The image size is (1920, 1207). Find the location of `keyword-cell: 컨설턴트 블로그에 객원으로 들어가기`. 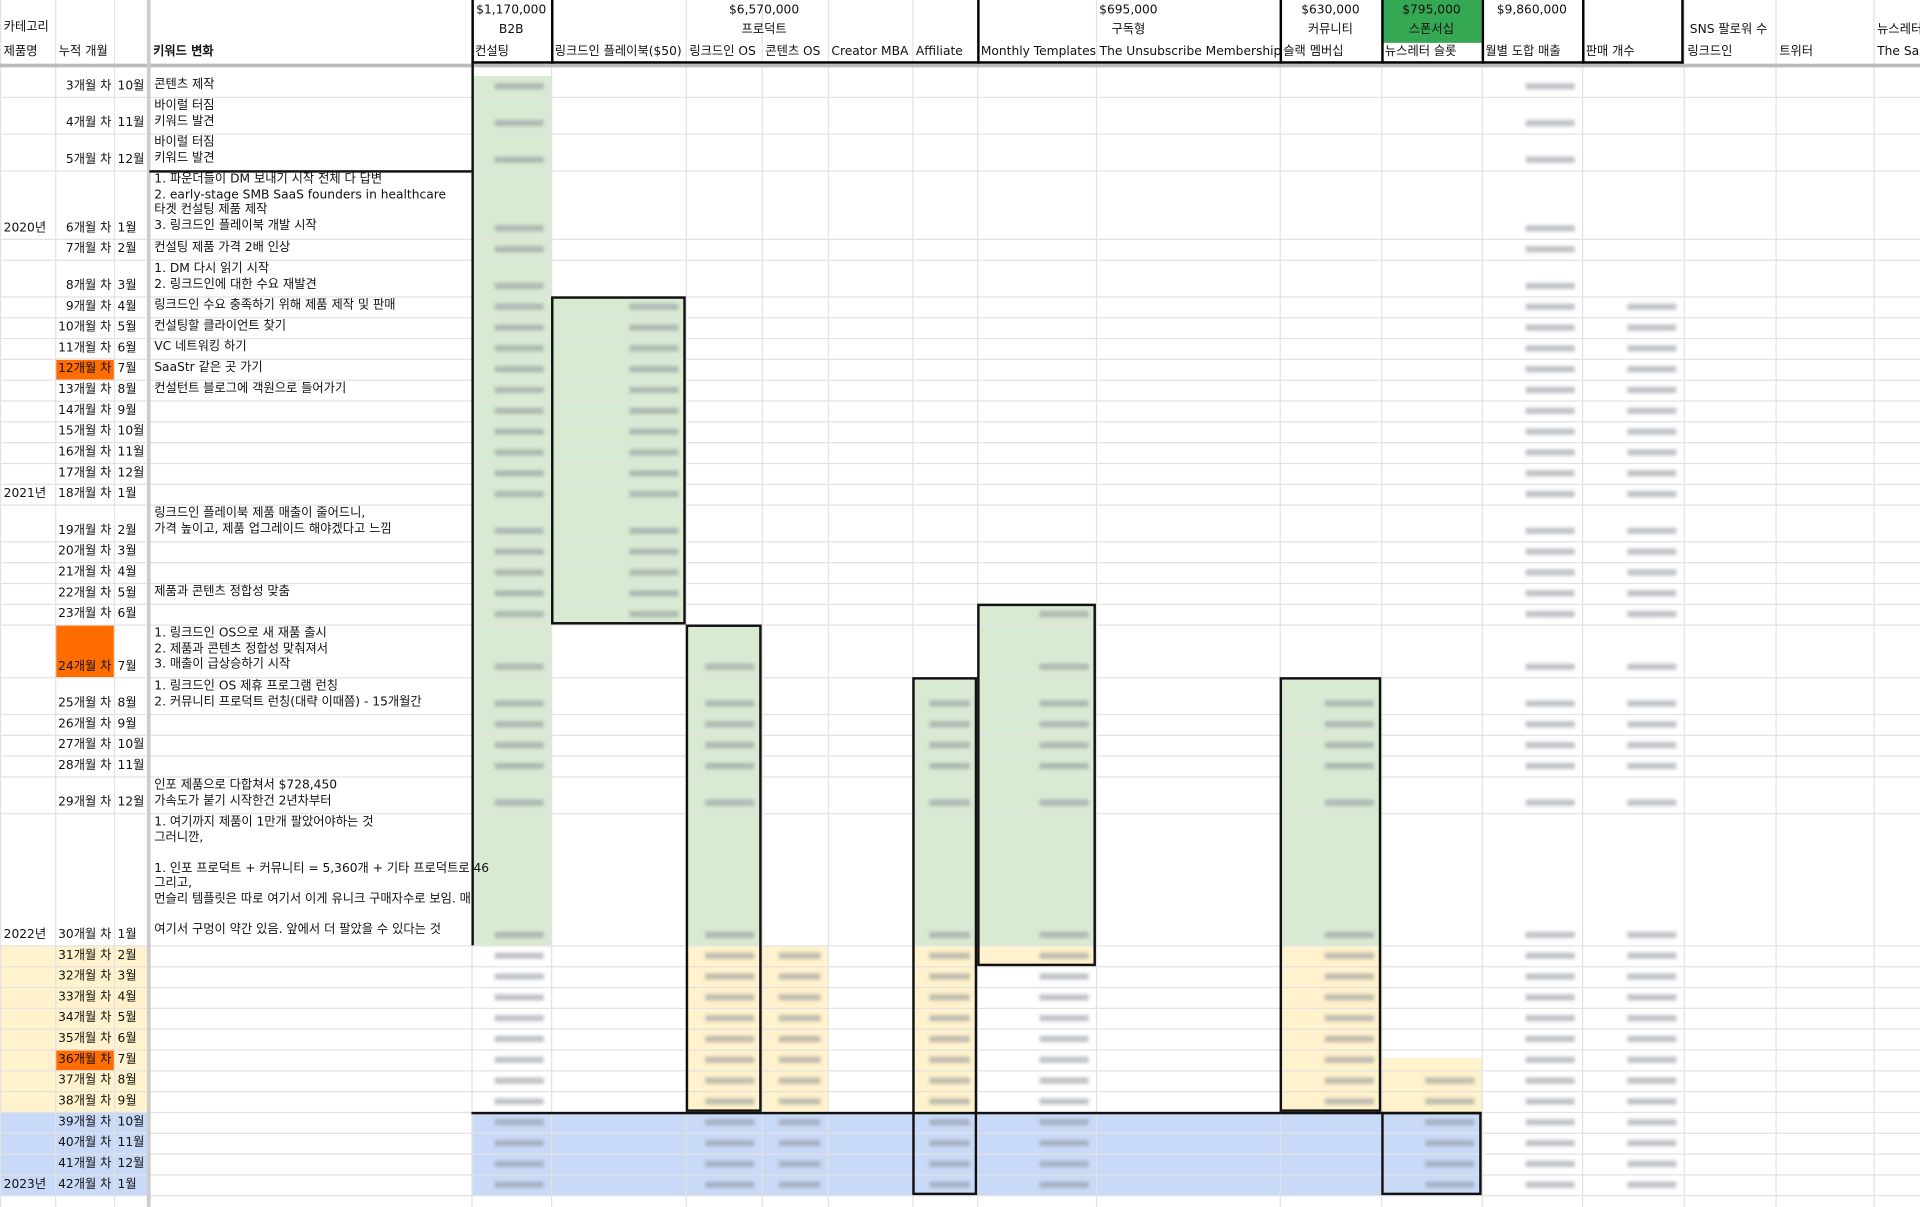

keyword-cell: 컨설턴트 블로그에 객원으로 들어가기 is located at coordinates (250, 389).